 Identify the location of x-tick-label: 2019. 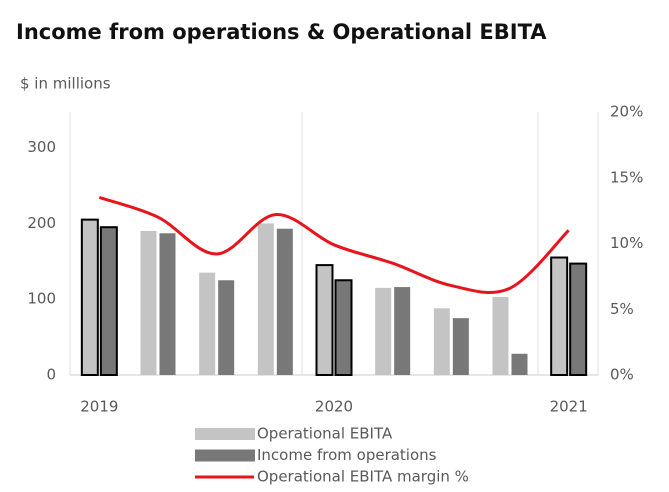
(99, 407).